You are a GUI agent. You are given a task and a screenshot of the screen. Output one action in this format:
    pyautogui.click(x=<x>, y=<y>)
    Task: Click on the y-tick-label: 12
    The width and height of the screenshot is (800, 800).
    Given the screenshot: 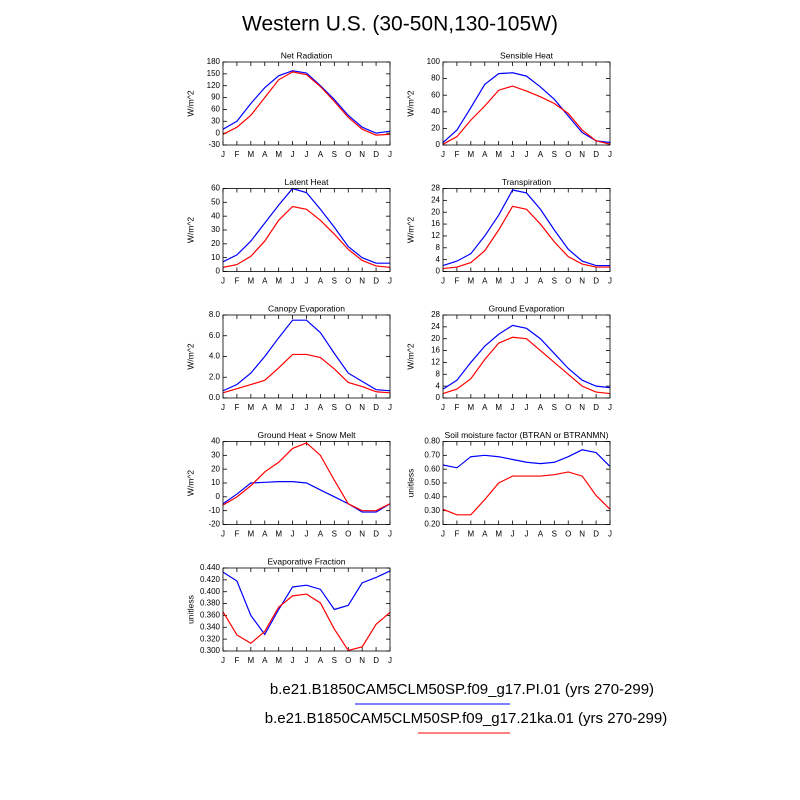 What is the action you would take?
    pyautogui.click(x=435, y=362)
    